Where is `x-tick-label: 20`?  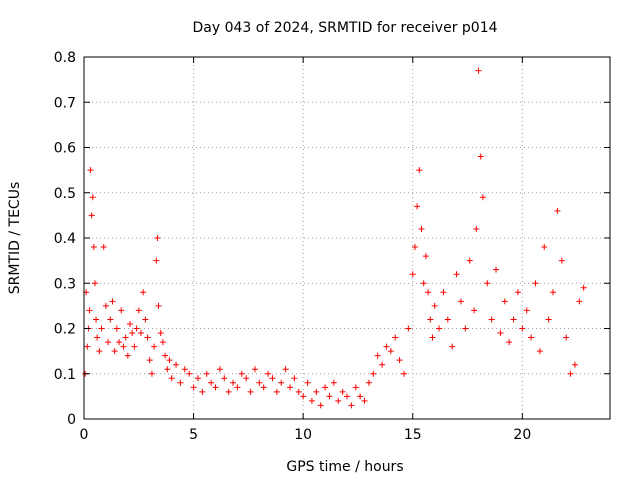
x-tick-label: 20 is located at coordinates (522, 435).